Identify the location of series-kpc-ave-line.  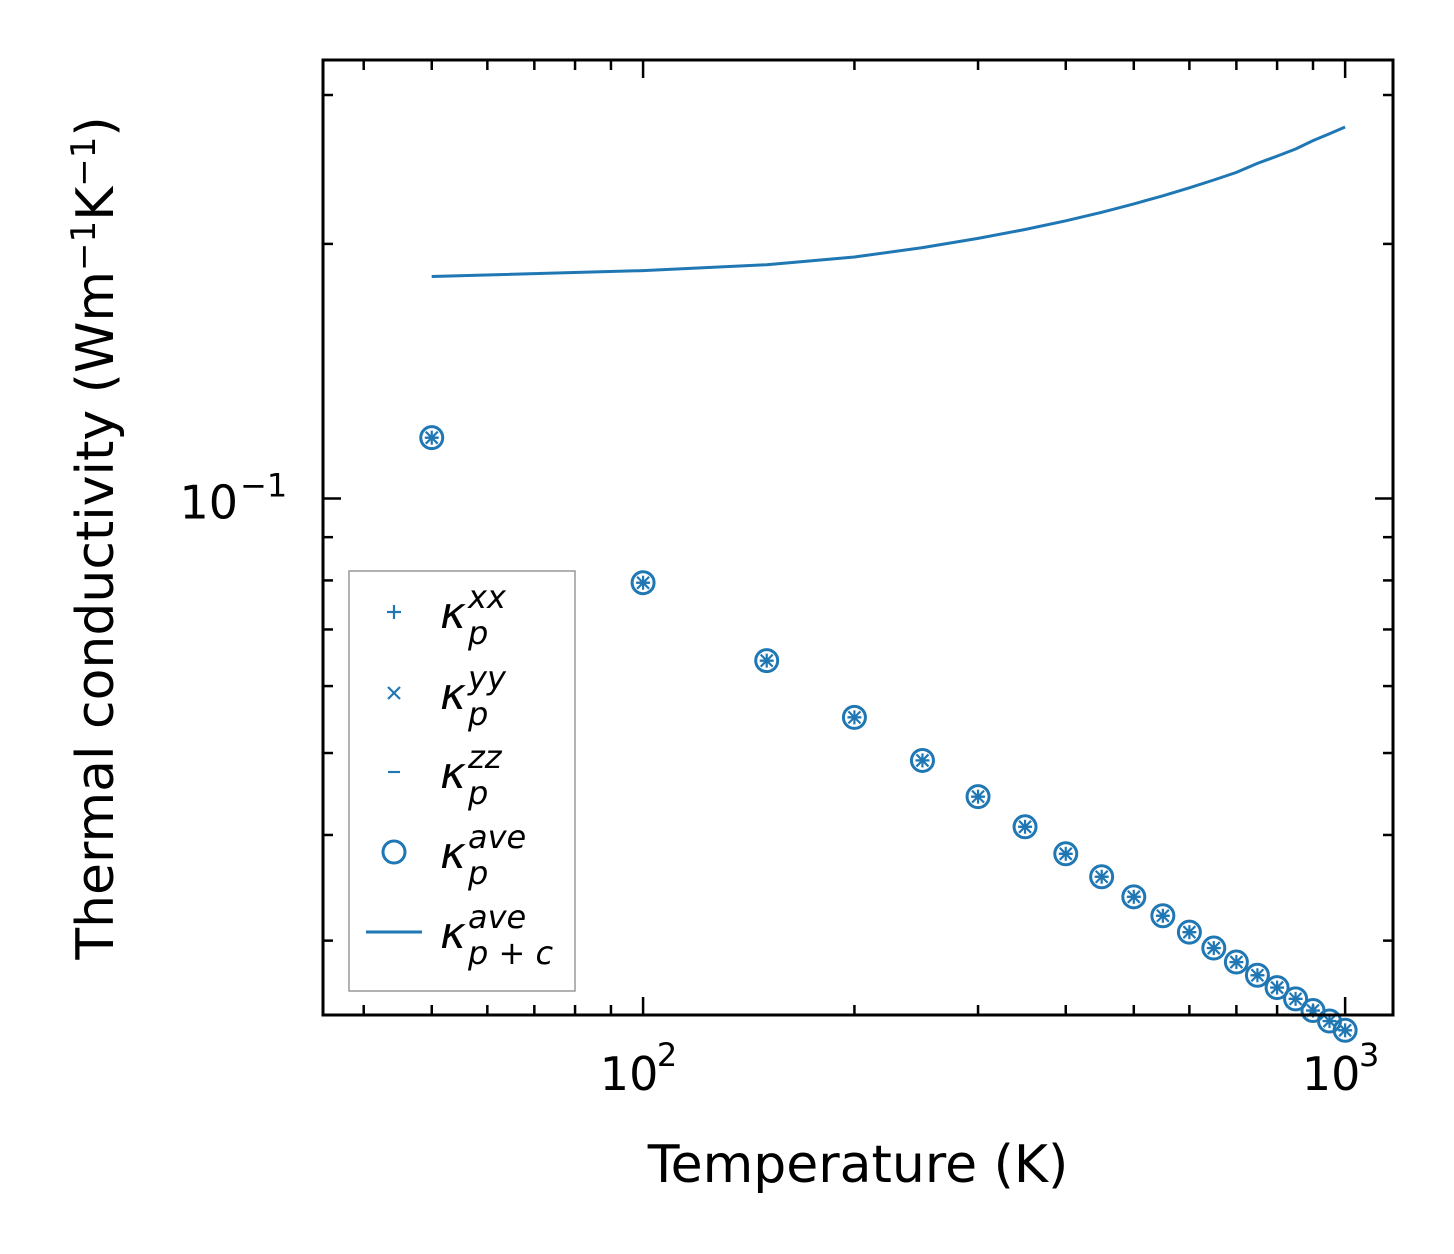
(888, 201).